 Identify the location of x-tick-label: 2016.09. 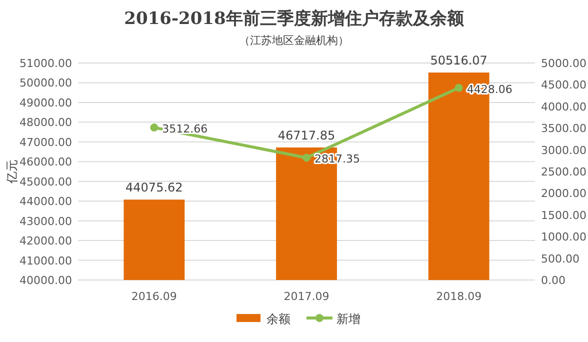
(154, 296).